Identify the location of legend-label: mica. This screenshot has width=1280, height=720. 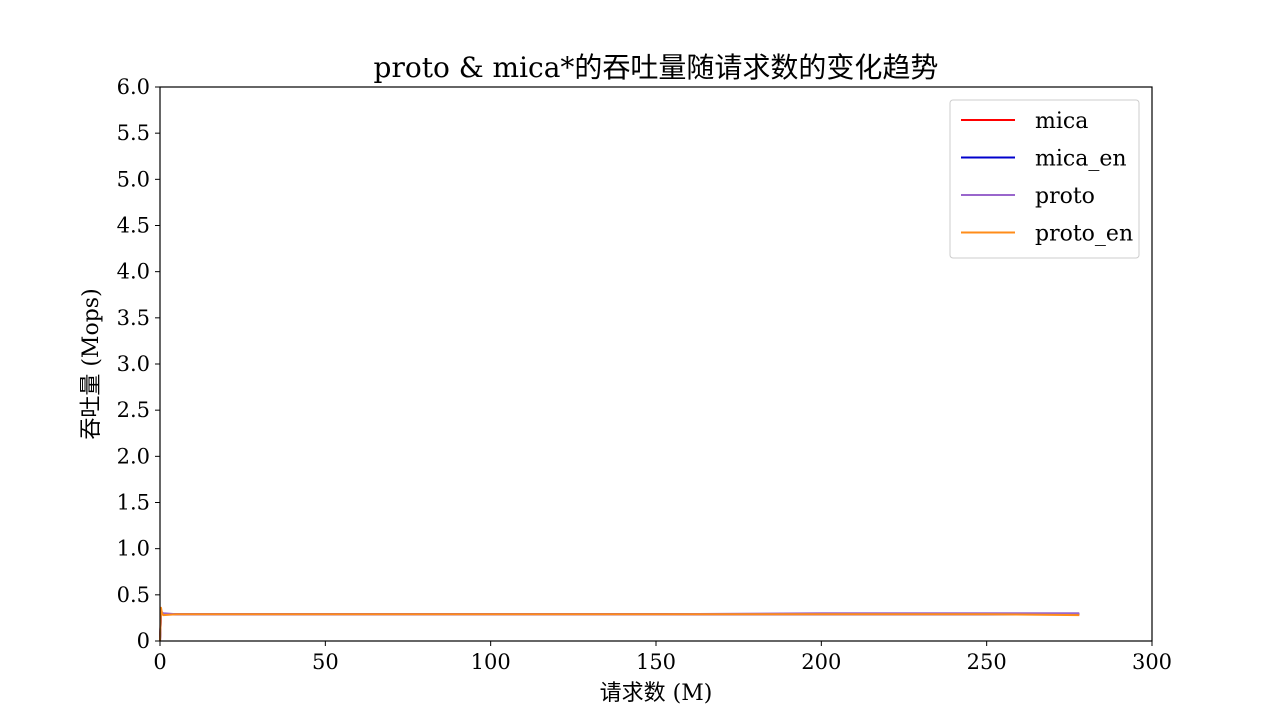
(1061, 121).